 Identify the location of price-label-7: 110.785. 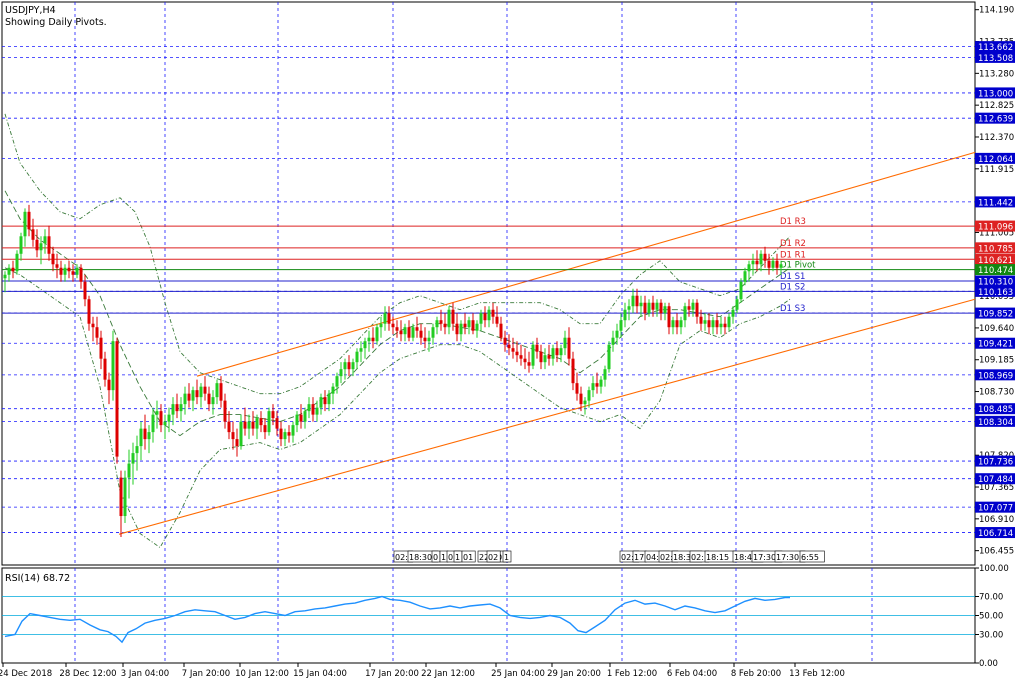
(995, 249).